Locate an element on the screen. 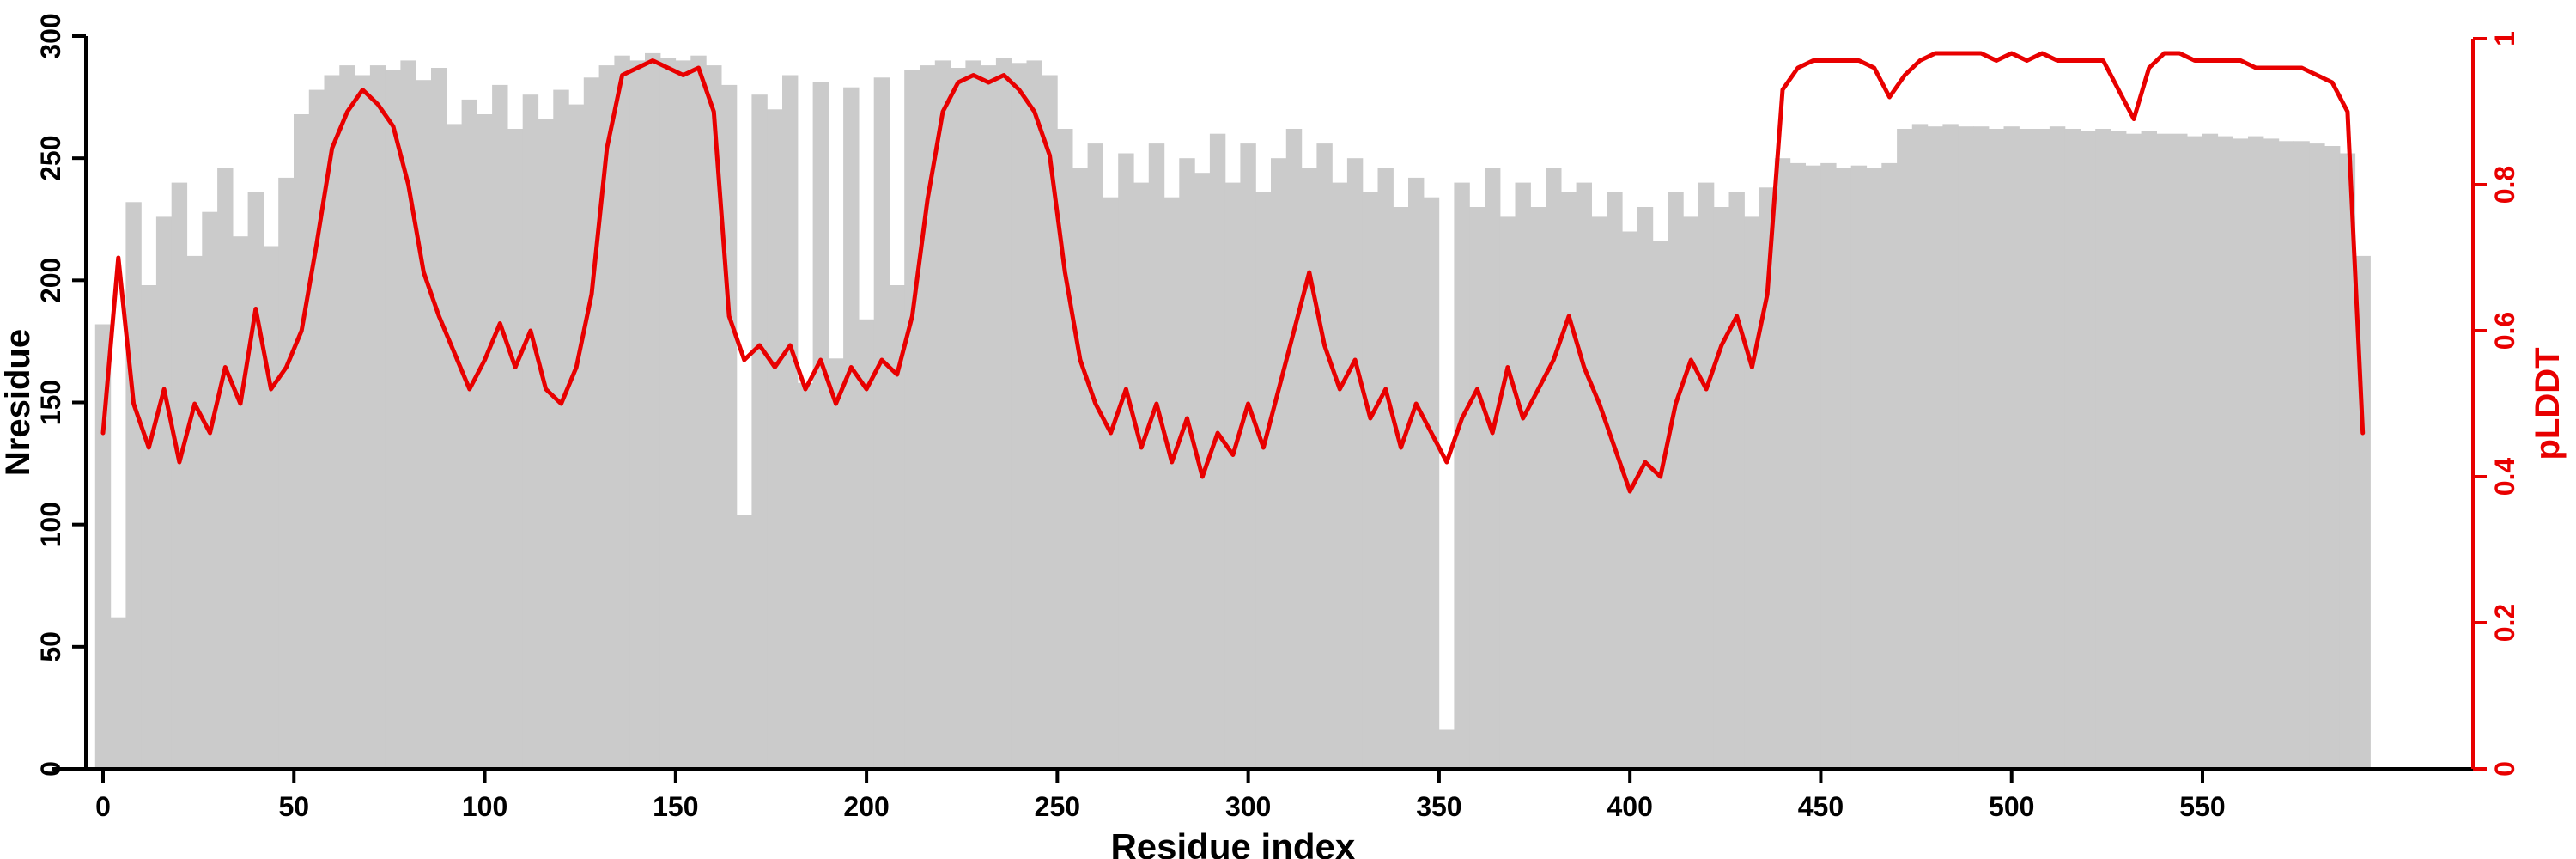 This screenshot has height=859, width=2576. x-ticks: 0 50 100 150 200 250 300 350 400 450 500 550 is located at coordinates (1160, 796).